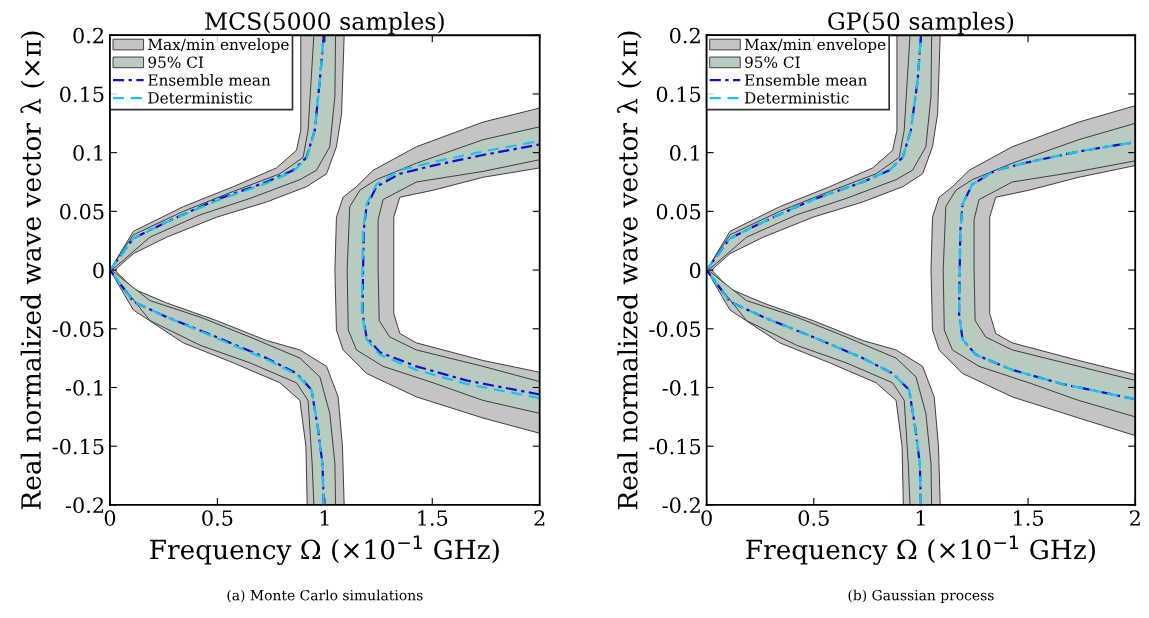 This screenshot has height=618, width=1149. Describe the element at coordinates (325, 596) in the screenshot. I see `text: (a) Monte Carlo simulations` at that location.